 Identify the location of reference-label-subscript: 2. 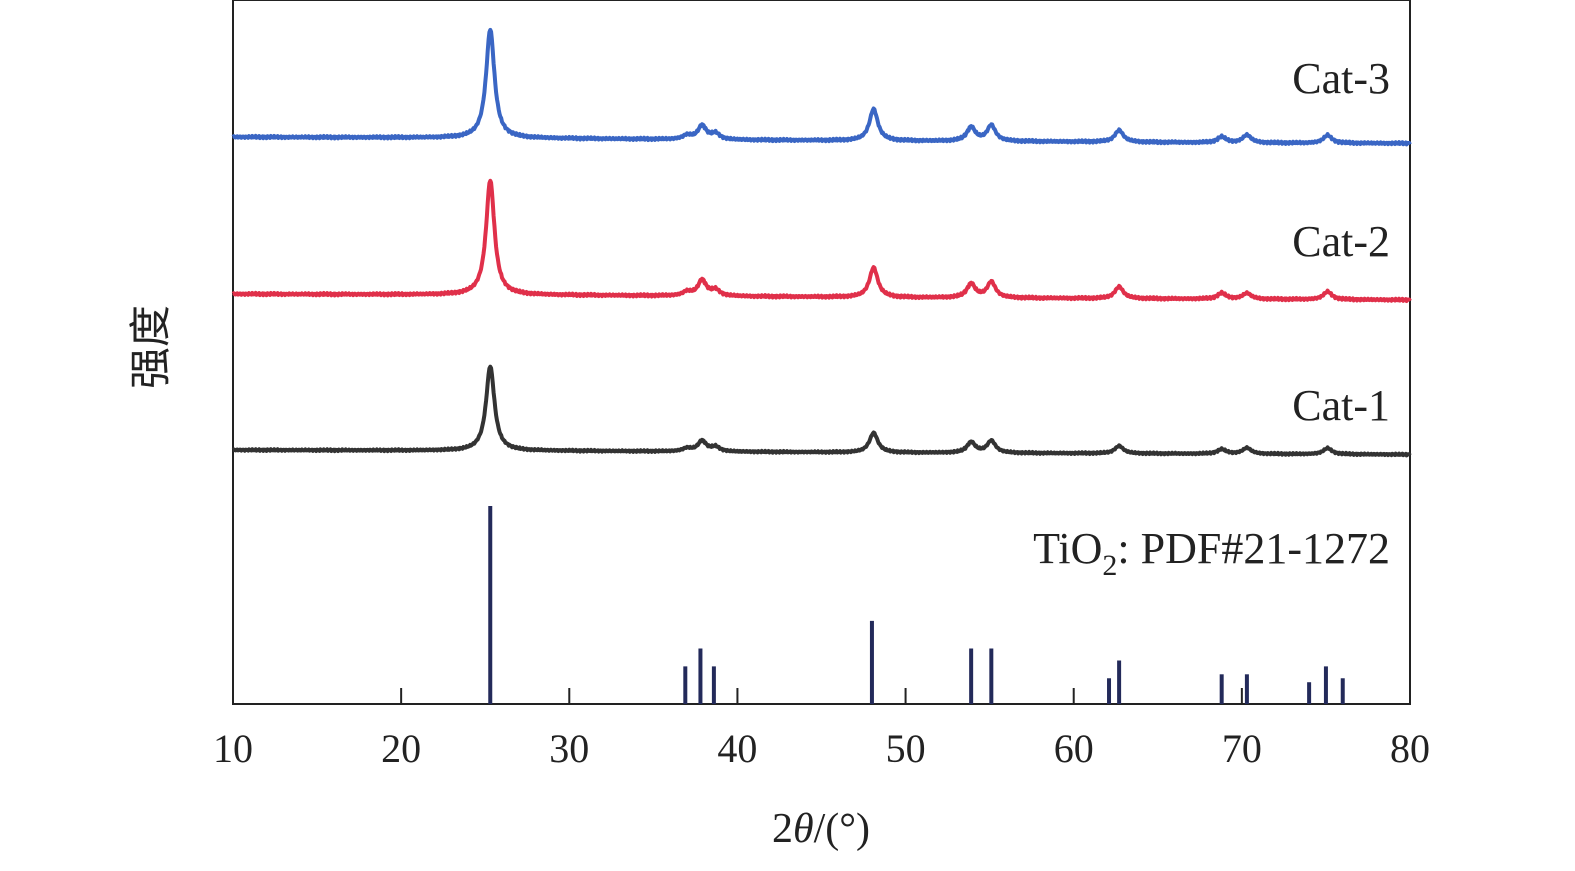
(1109, 565).